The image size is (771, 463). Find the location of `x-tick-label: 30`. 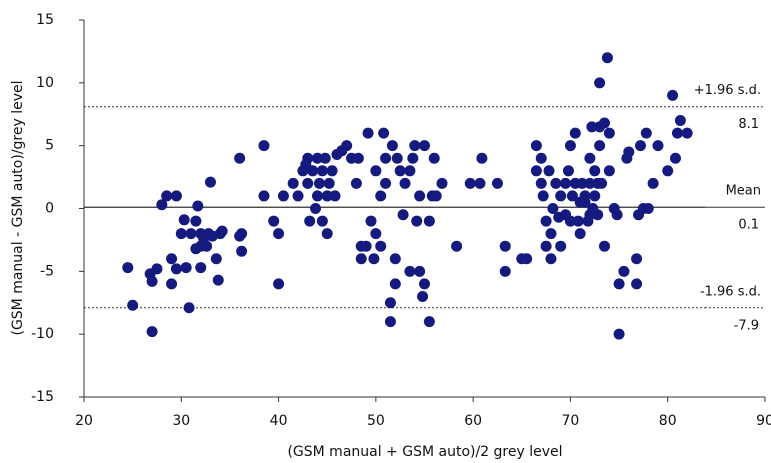

x-tick-label: 30 is located at coordinates (181, 421).